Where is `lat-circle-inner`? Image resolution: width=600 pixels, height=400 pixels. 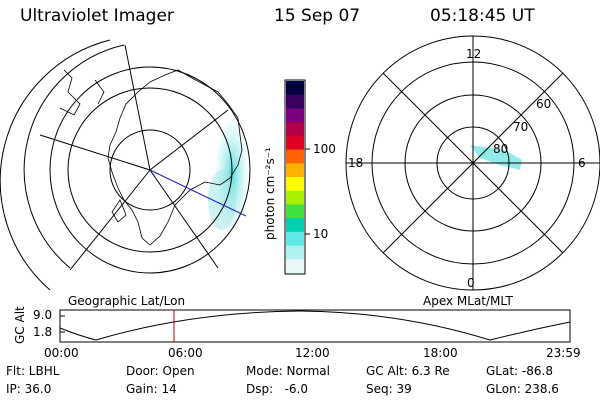 lat-circle-inner is located at coordinates (150, 170).